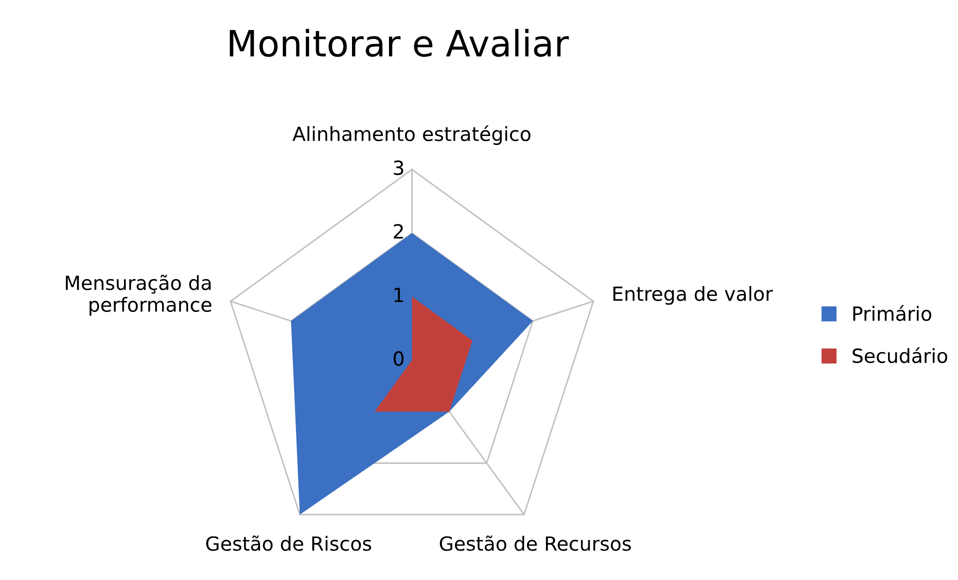 The image size is (958, 580). What do you see at coordinates (398, 231) in the screenshot?
I see `y-tick-label: 2` at bounding box center [398, 231].